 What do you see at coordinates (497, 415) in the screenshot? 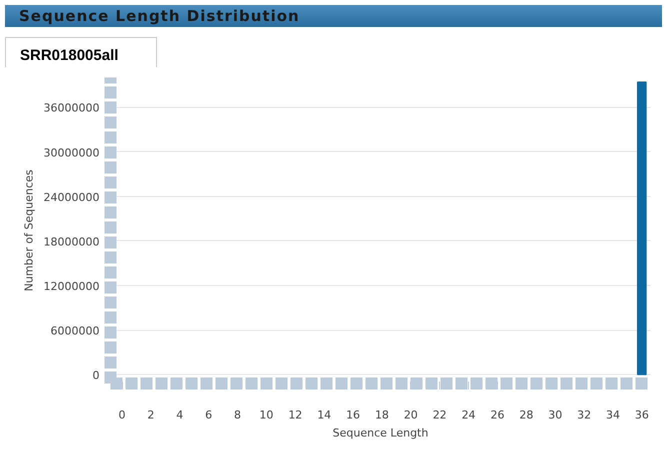
I see `x-tick-label: 26` at bounding box center [497, 415].